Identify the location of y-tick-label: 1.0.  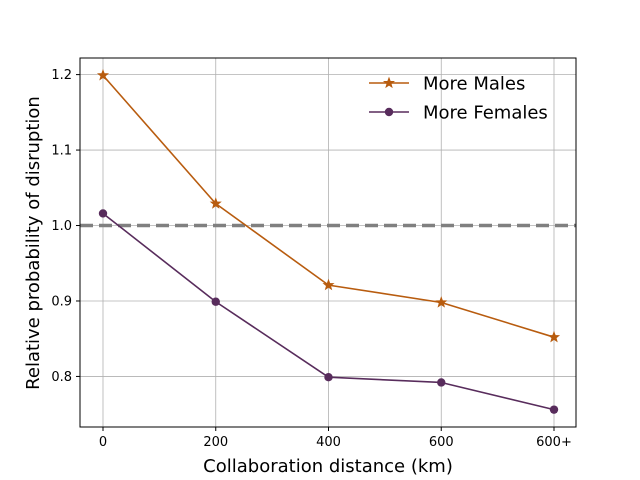
(61, 226).